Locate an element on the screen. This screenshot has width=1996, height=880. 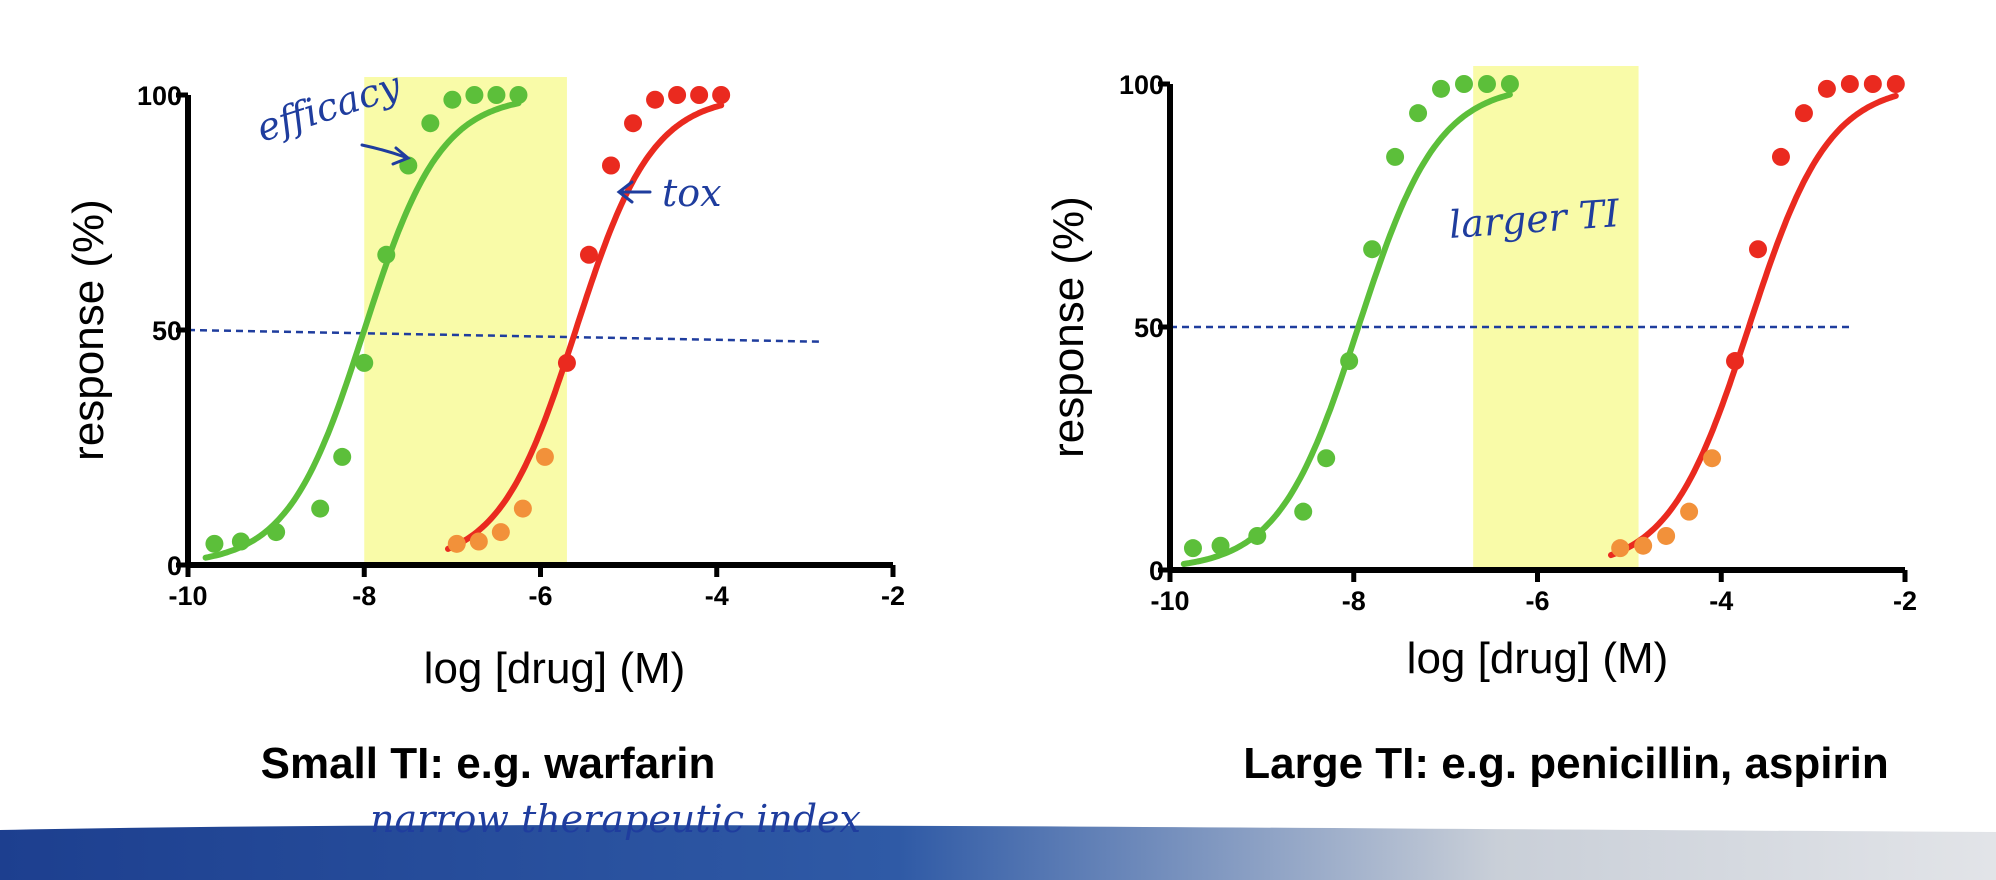
chart-title: Small TI: e.g. warfarin is located at coordinates (488, 763).